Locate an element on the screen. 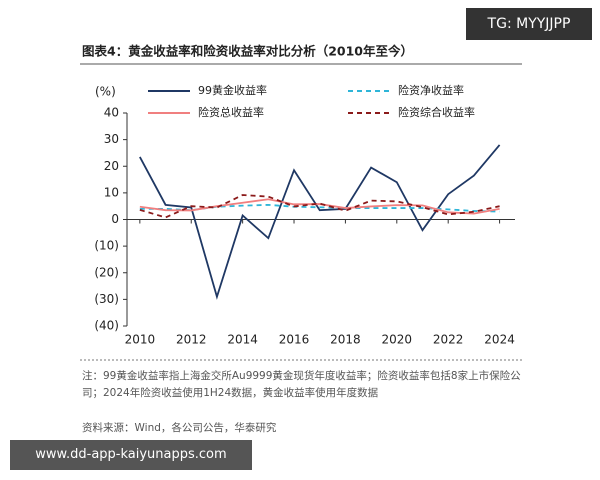  x-tick-label: 2012 is located at coordinates (191, 340).